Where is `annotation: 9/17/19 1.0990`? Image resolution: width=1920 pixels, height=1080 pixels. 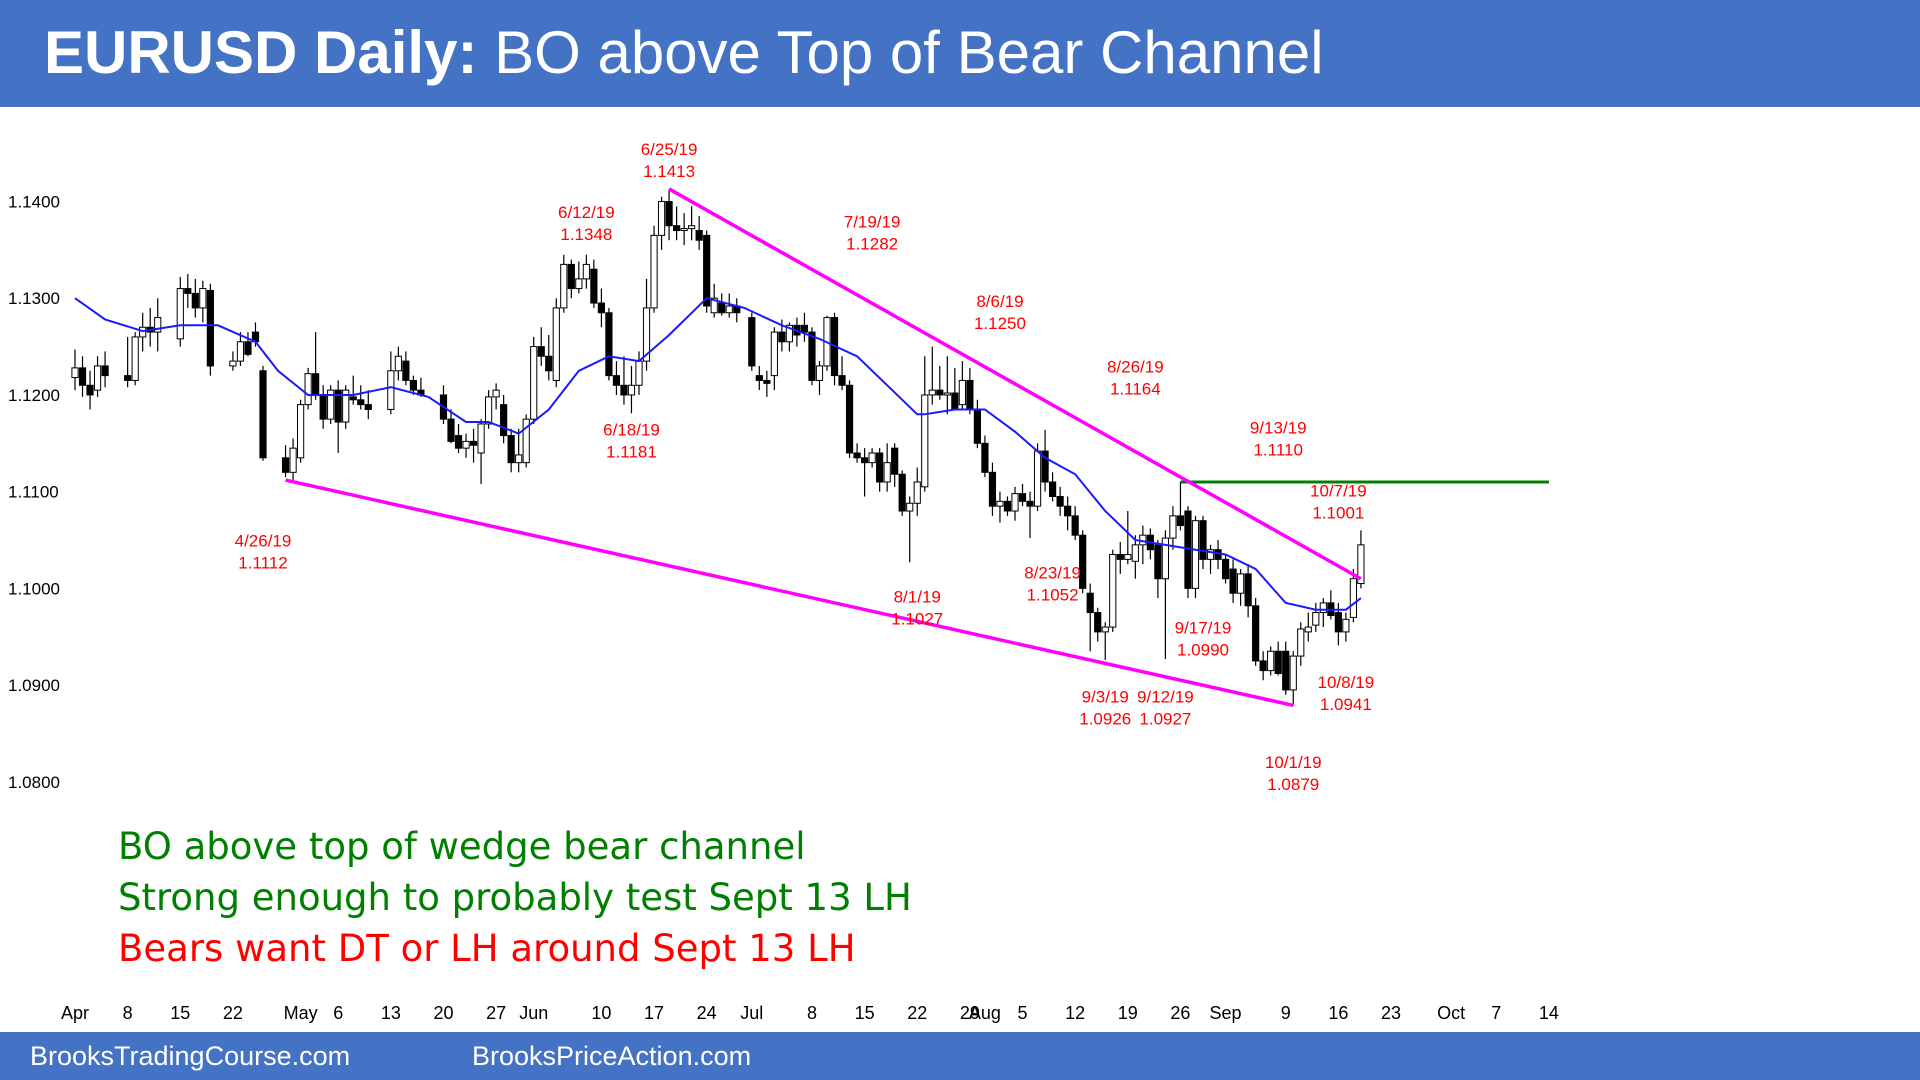
annotation: 9/17/19 1.0990 is located at coordinates (1203, 639).